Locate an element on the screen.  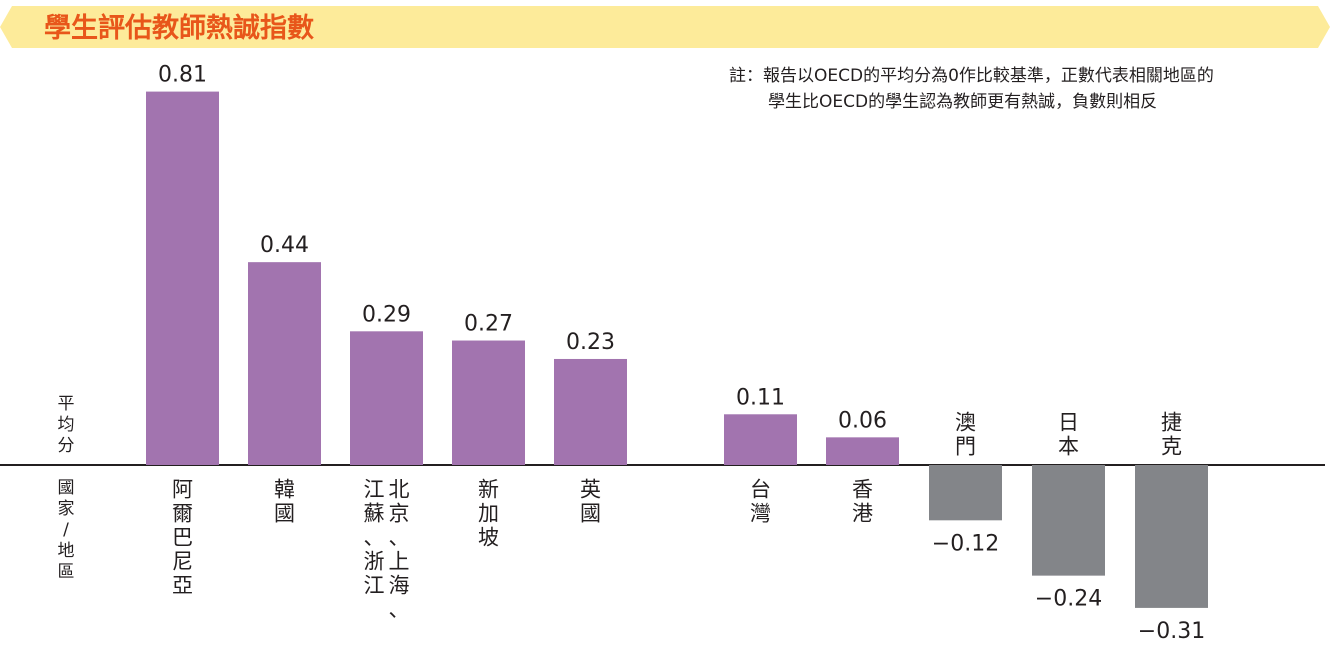
value-label: 0.23 is located at coordinates (590, 342).